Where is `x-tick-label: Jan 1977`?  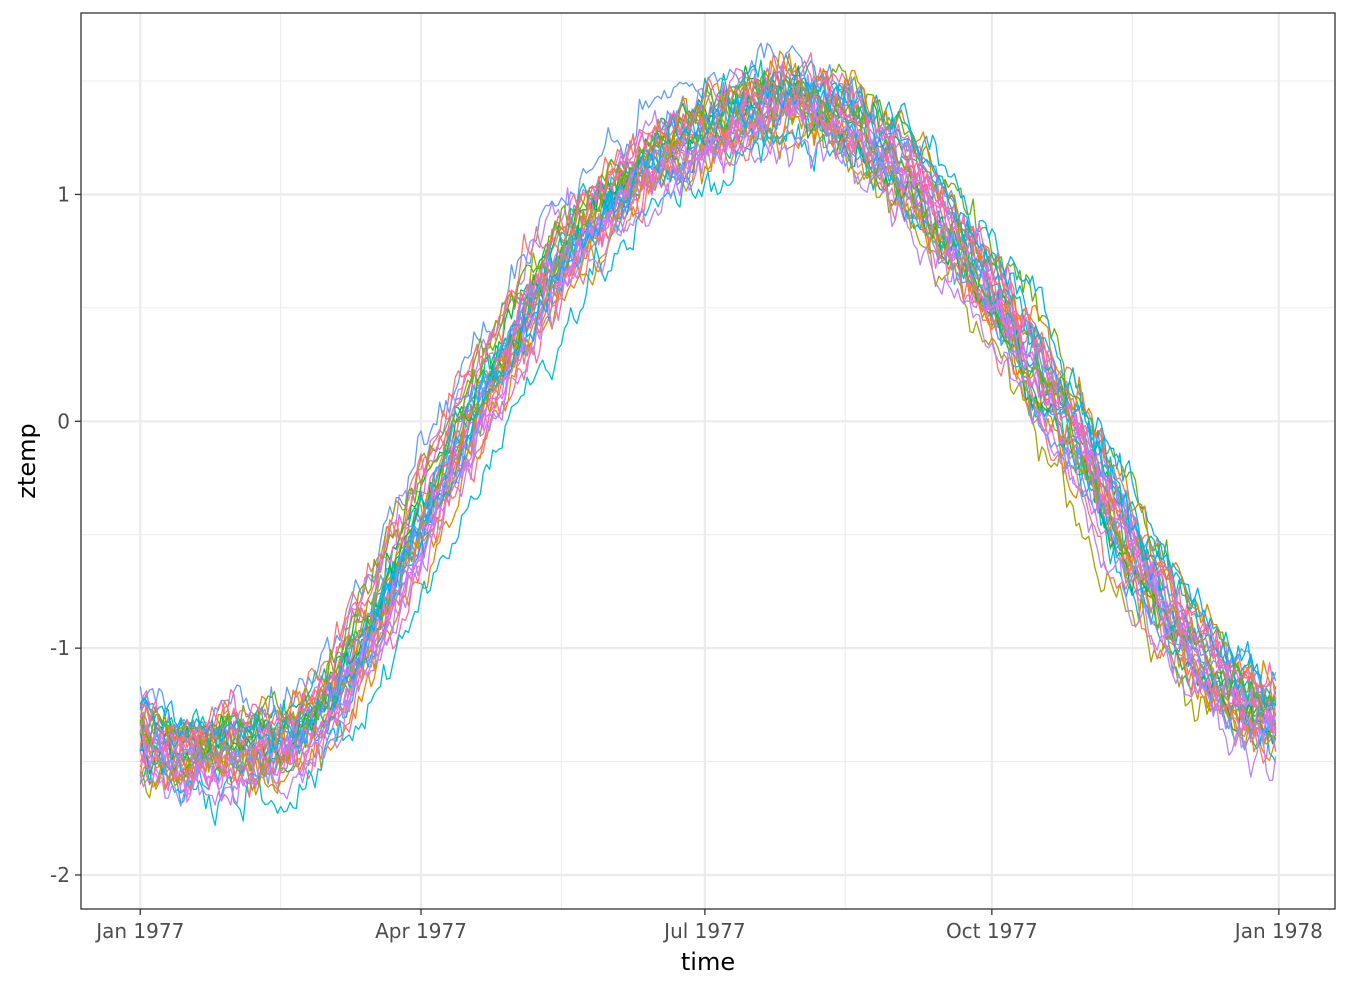
x-tick-label: Jan 1977 is located at coordinates (139, 931).